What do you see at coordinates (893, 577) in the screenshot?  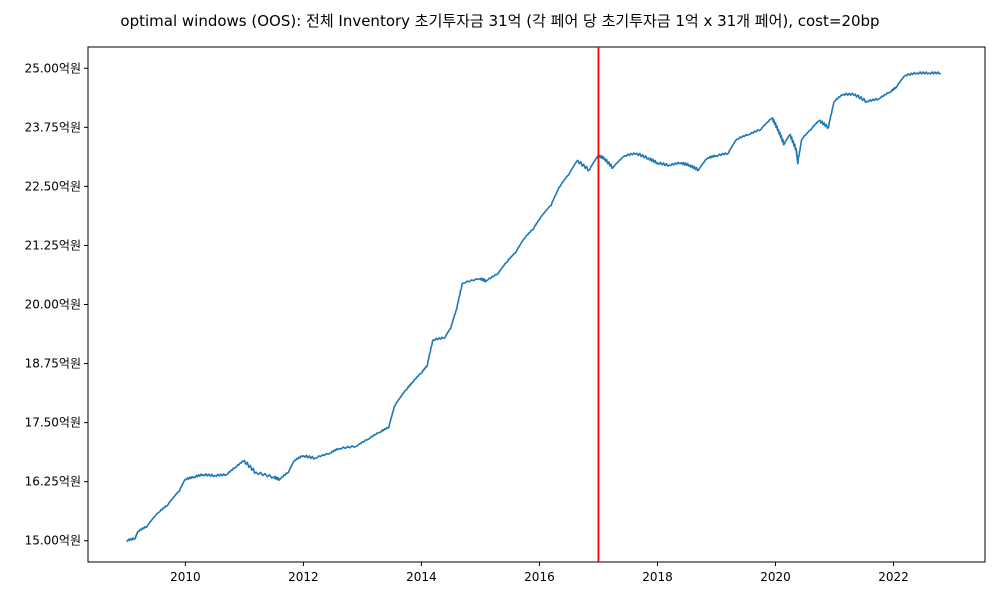 I see `x-tick-label: 2022` at bounding box center [893, 577].